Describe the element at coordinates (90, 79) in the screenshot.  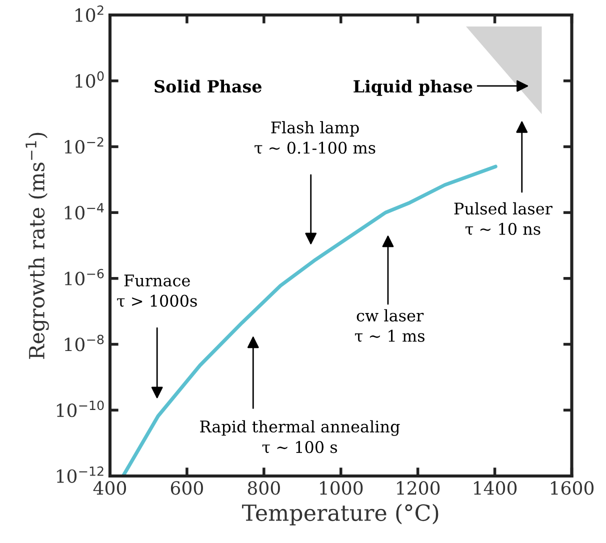
I see `y-tick-label: 10$^{0}$` at that location.